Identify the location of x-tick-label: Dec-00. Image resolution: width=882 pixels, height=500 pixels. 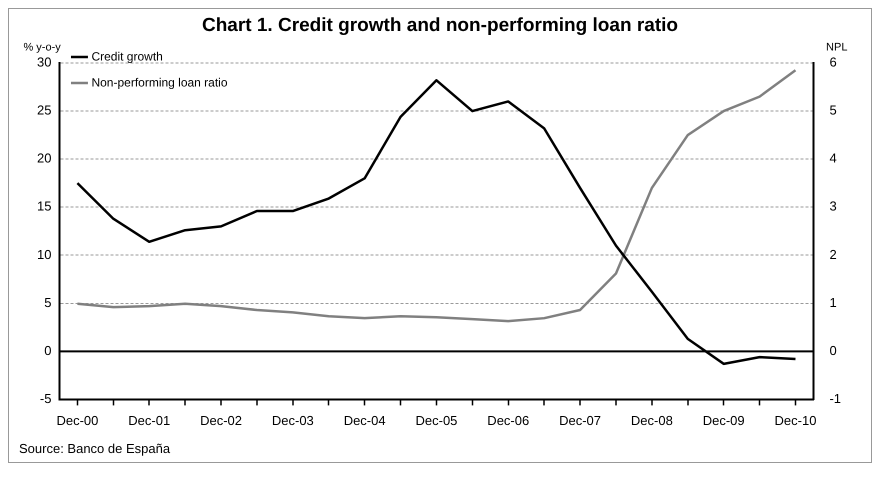
(77, 420).